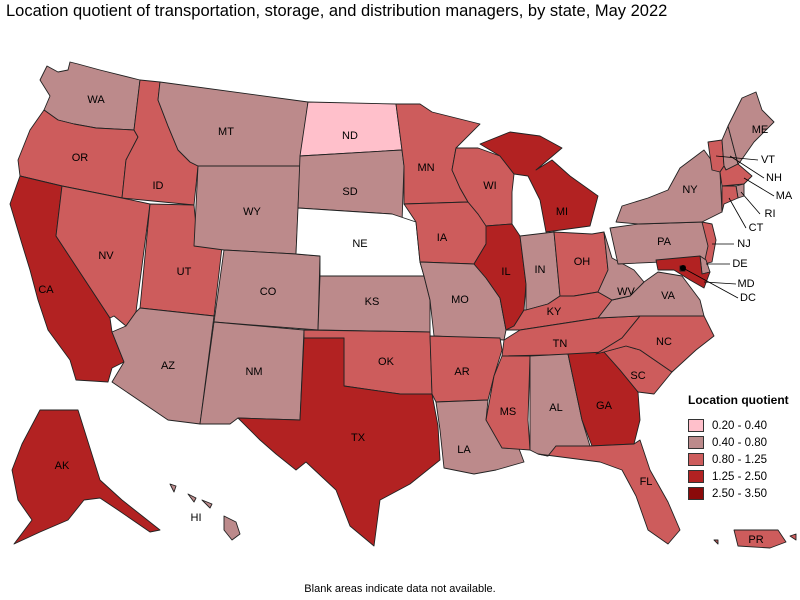  I want to click on state-wi, so click(483, 187).